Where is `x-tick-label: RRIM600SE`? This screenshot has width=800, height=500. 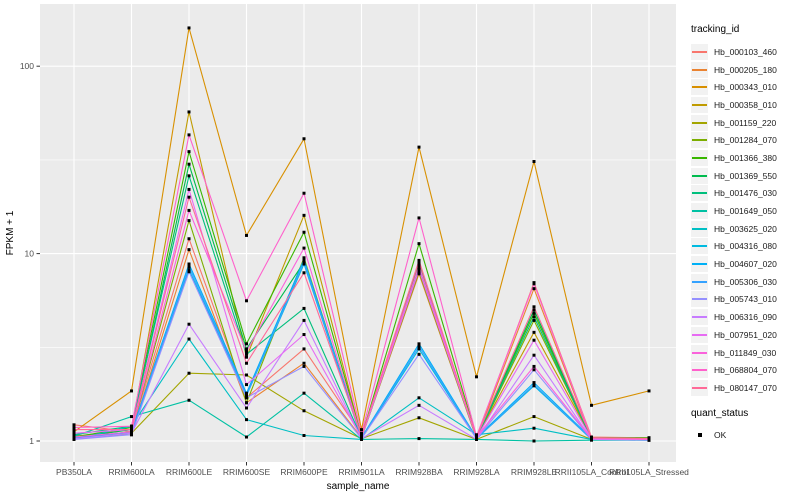 x-tick-label: RRIM600SE is located at coordinates (247, 472).